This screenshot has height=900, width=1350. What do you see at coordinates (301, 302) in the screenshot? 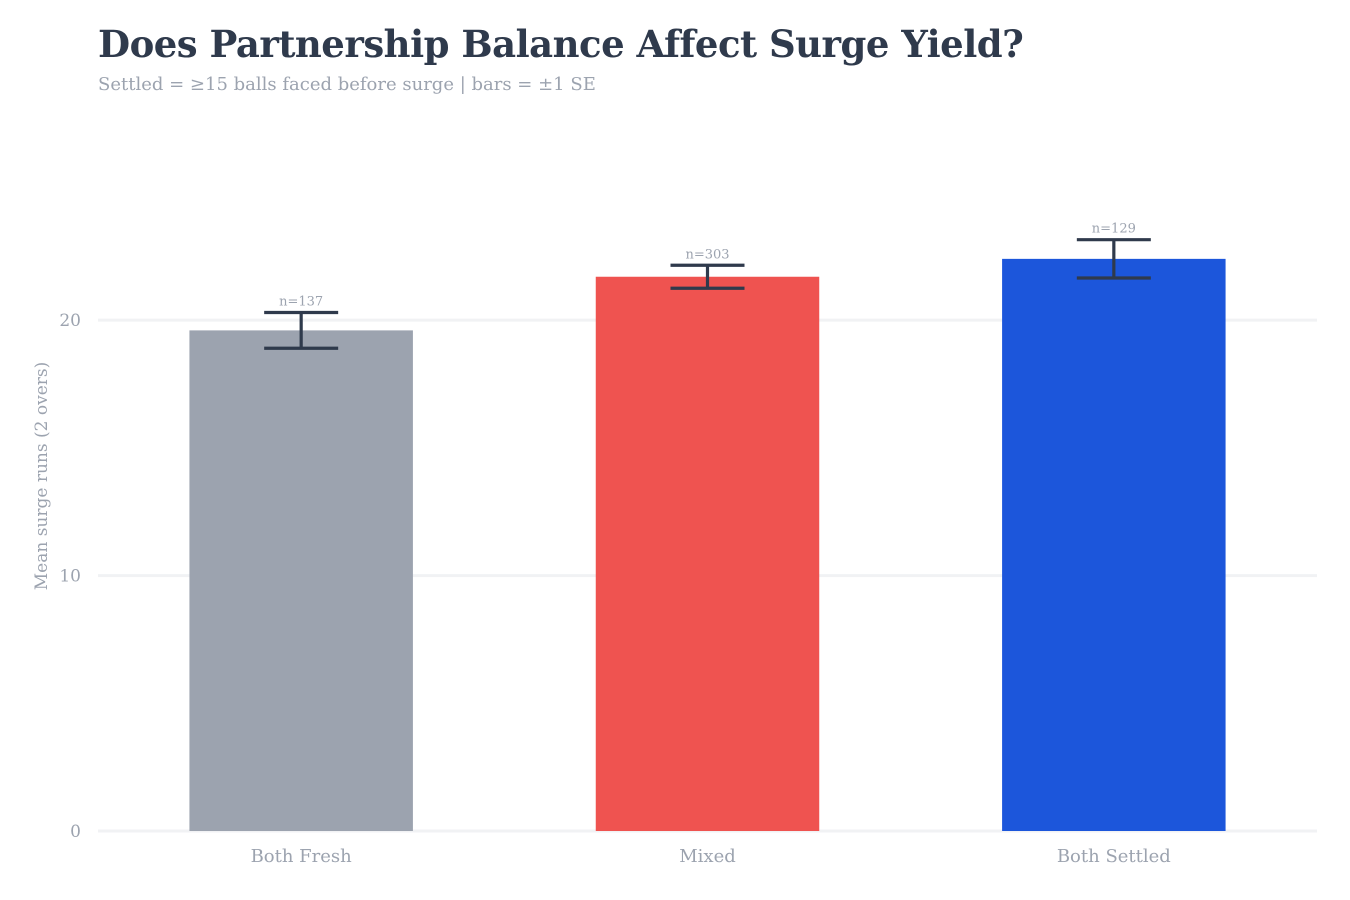
I see `sample-size-label: n=137` at bounding box center [301, 302].